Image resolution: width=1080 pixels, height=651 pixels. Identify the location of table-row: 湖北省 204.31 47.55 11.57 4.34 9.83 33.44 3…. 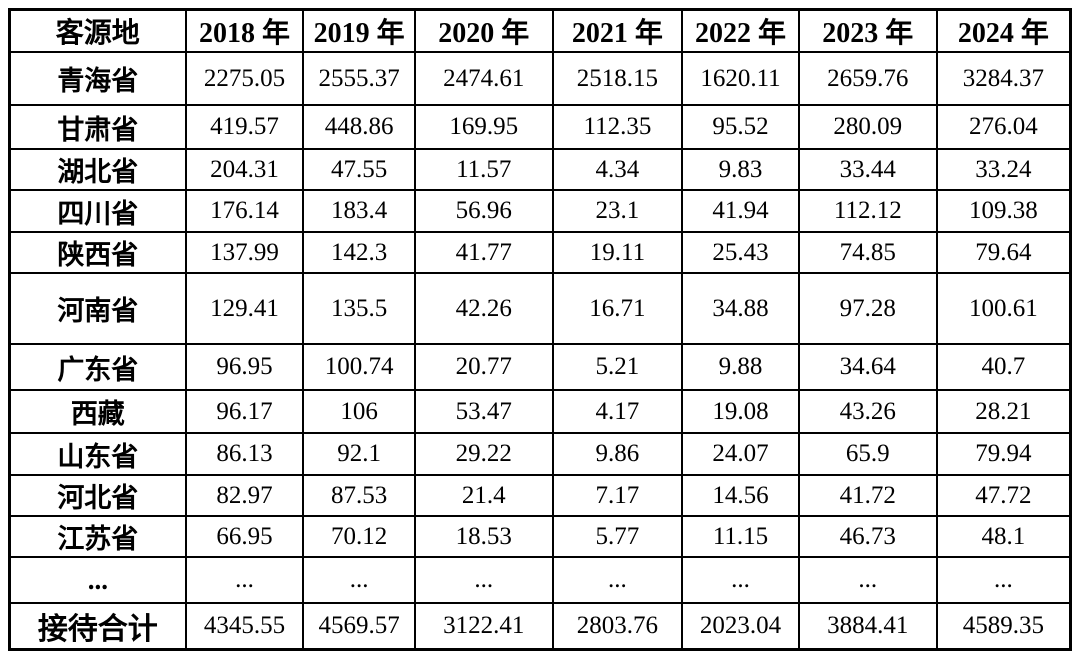
(540, 169).